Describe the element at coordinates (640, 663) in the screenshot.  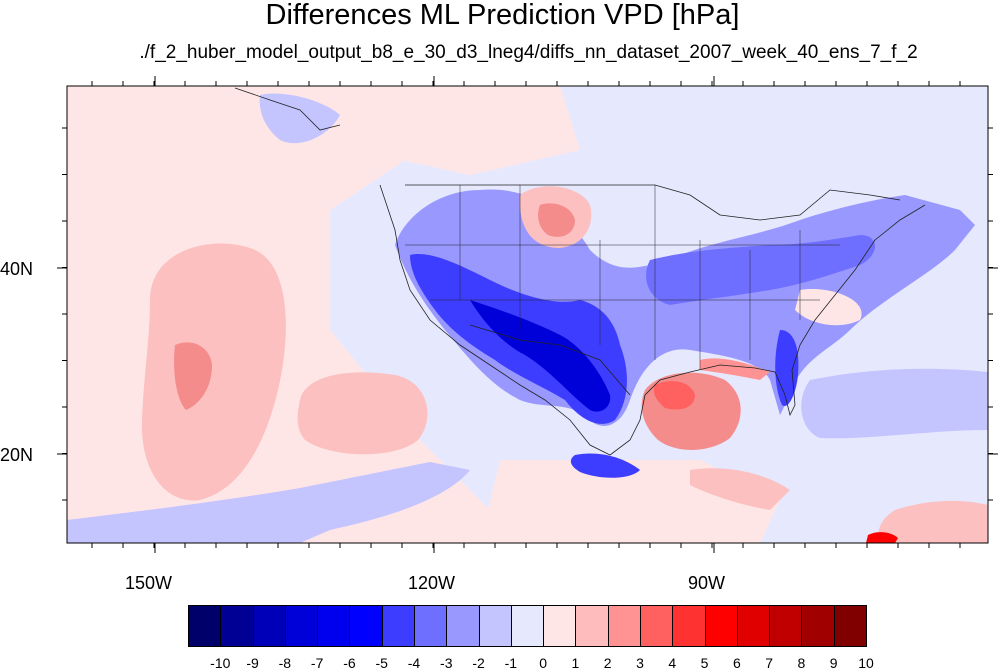
I see `colorbar-label: 3` at that location.